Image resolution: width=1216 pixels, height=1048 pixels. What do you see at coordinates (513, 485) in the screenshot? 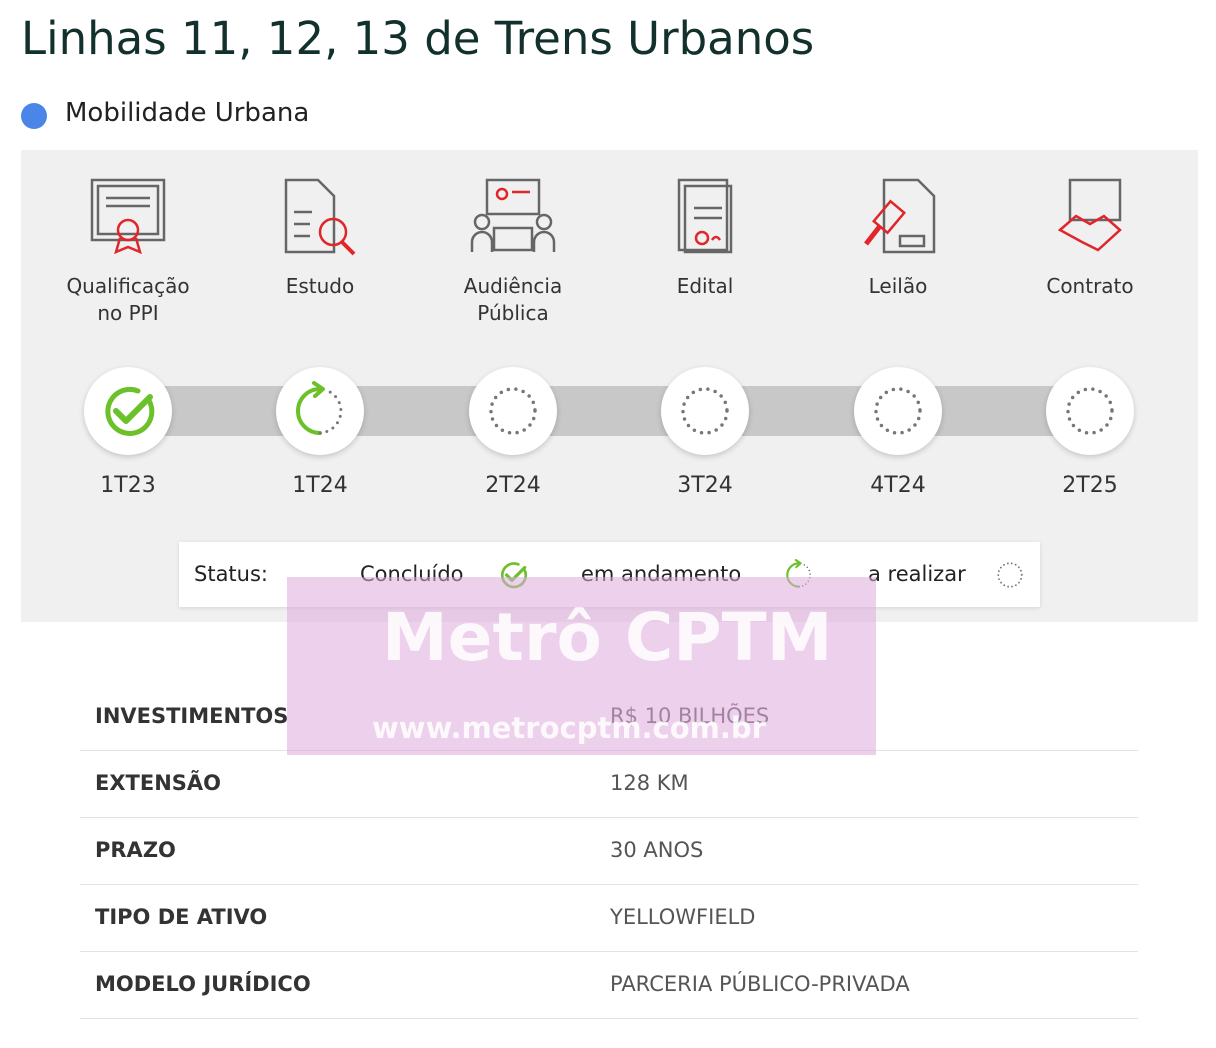
I see `stage-date: 2T24` at bounding box center [513, 485].